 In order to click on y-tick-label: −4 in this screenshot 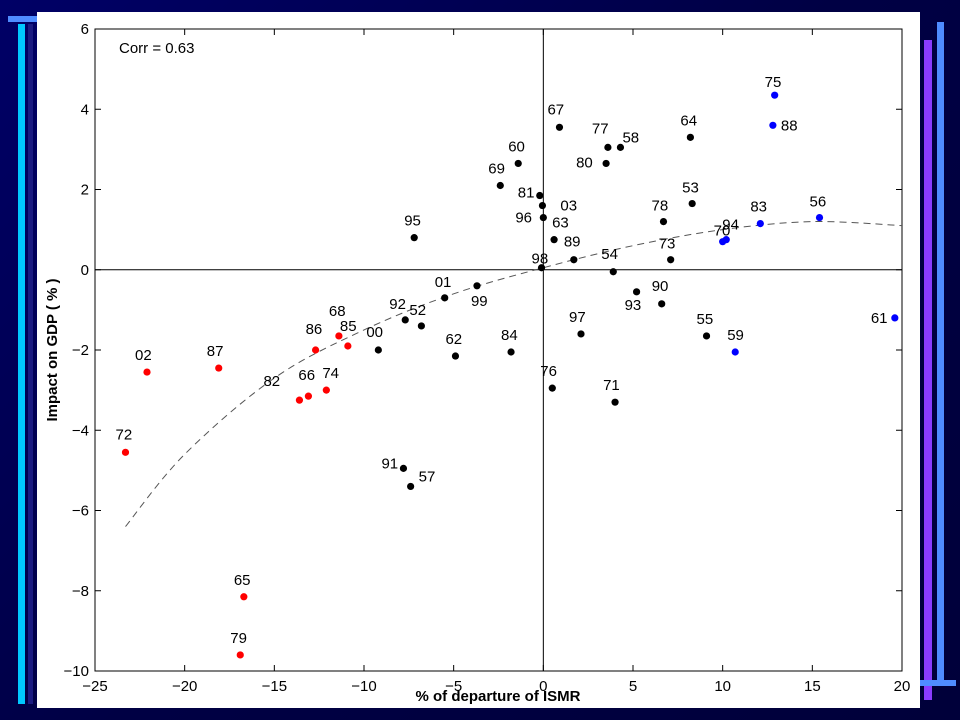, I will do `click(80, 430)`.